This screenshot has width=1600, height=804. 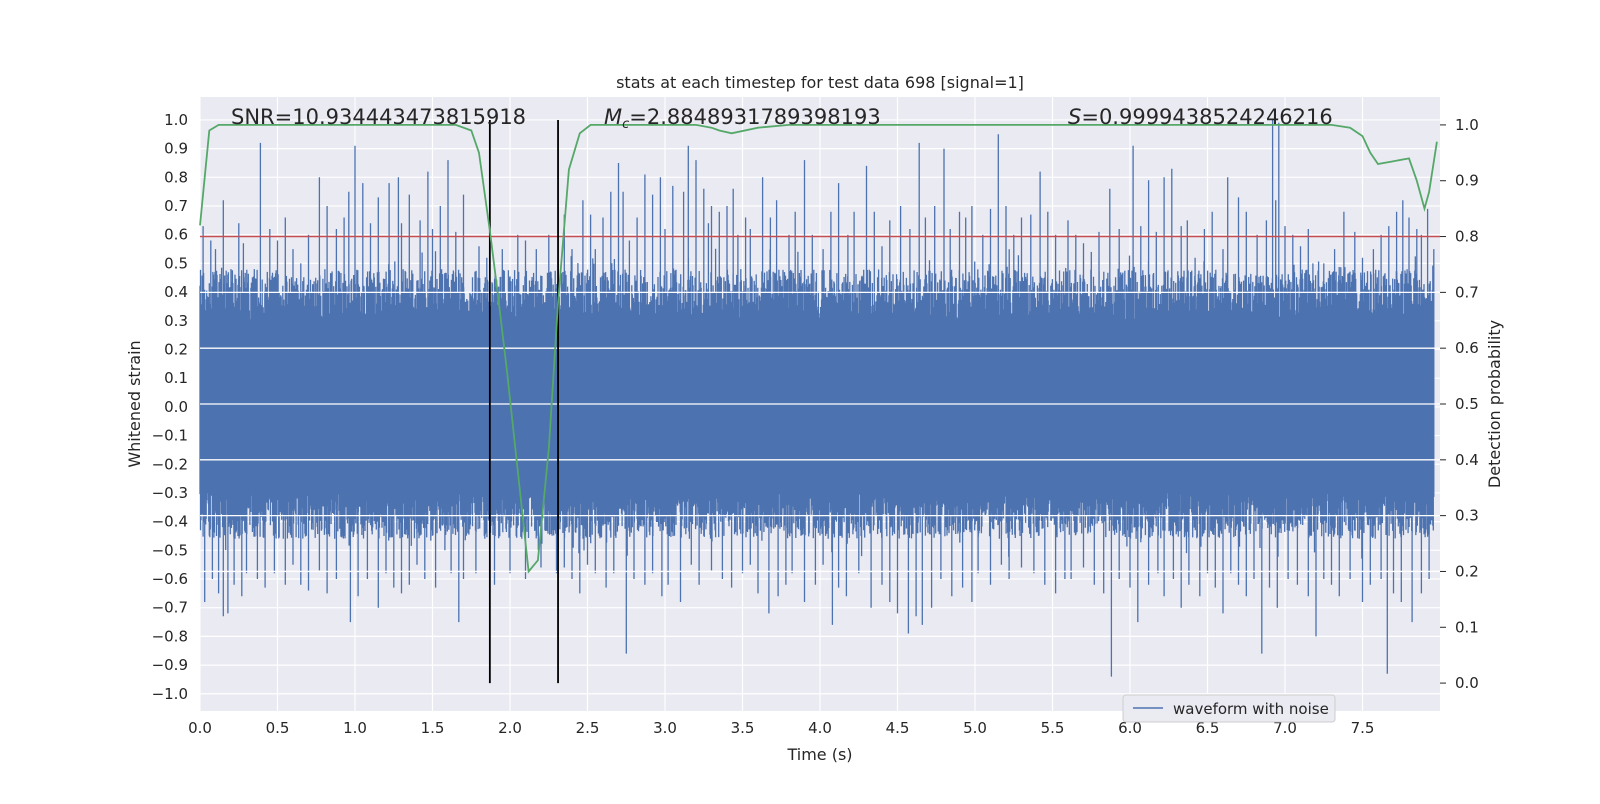 What do you see at coordinates (1130, 728) in the screenshot?
I see `x-tick-label: 6.0` at bounding box center [1130, 728].